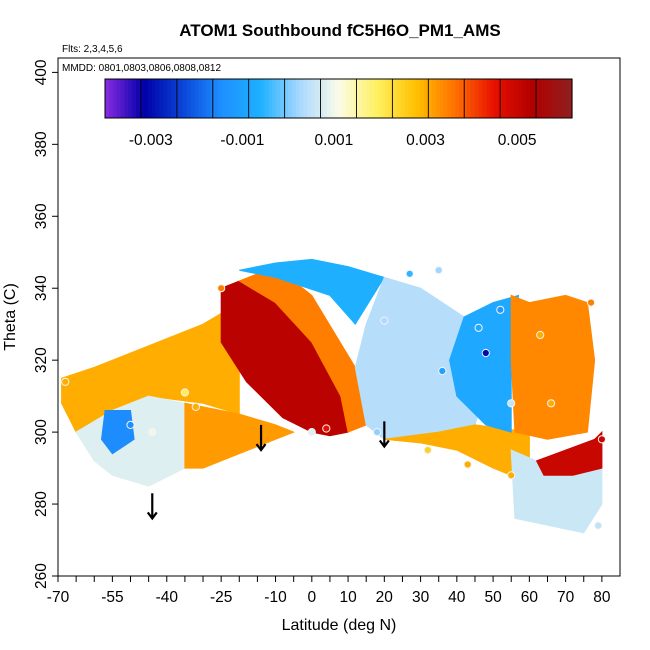 This screenshot has width=650, height=650. Describe the element at coordinates (151, 140) in the screenshot. I see `colorbar-tick-label: -0.003` at that location.